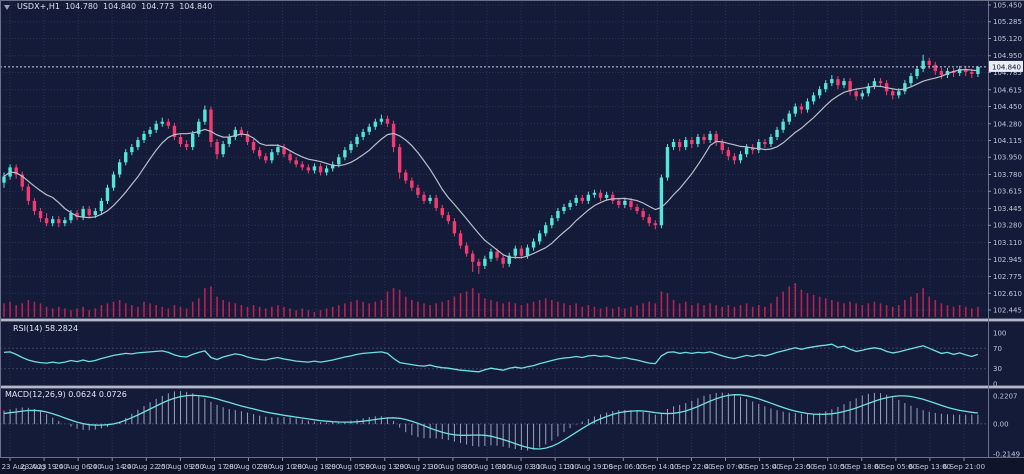  Describe the element at coordinates (589, 467) in the screenshot. I see `svg-text: 31 Aug 19:00` at that location.